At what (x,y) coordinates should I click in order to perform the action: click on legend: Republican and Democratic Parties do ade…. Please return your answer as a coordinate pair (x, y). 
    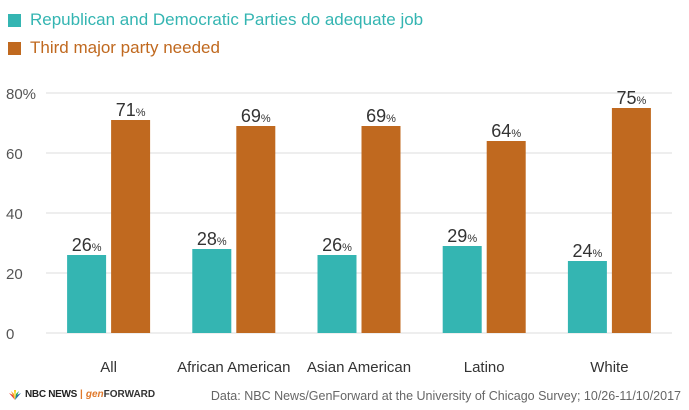
    Looking at the image, I should click on (215, 36).